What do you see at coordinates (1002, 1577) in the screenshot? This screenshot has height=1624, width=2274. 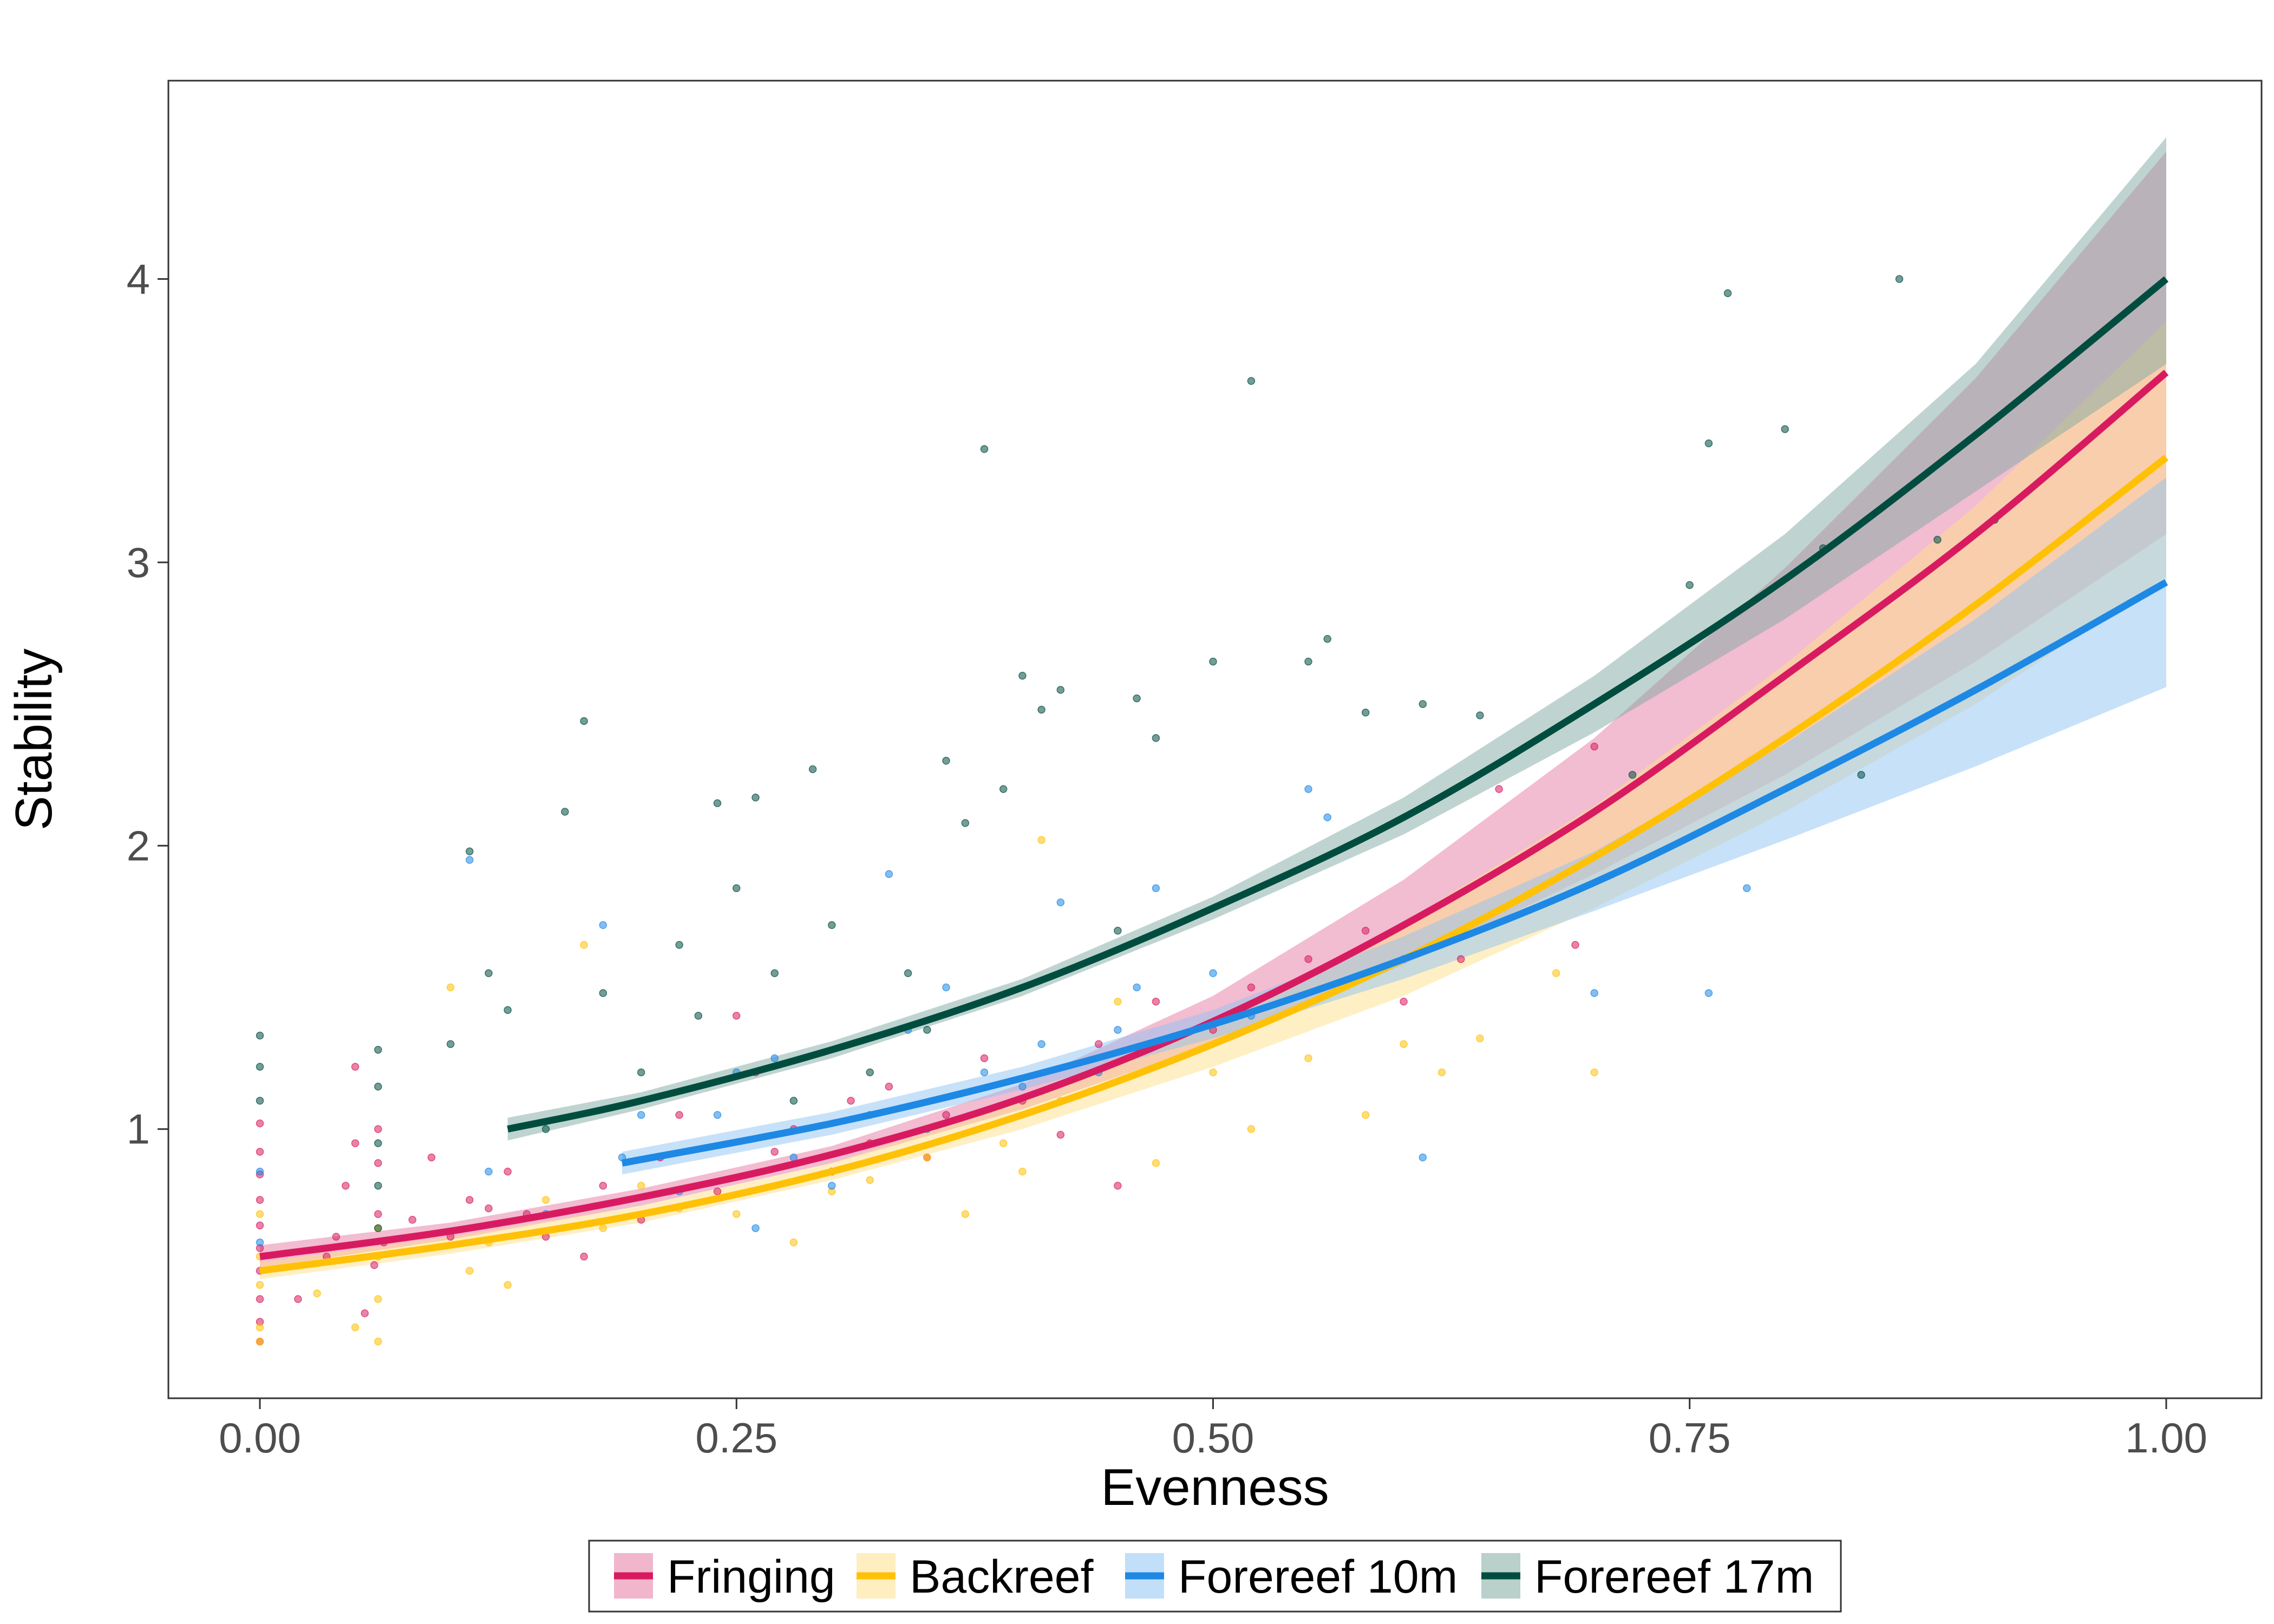 I see `legend-label-backreef: Backreef` at bounding box center [1002, 1577].